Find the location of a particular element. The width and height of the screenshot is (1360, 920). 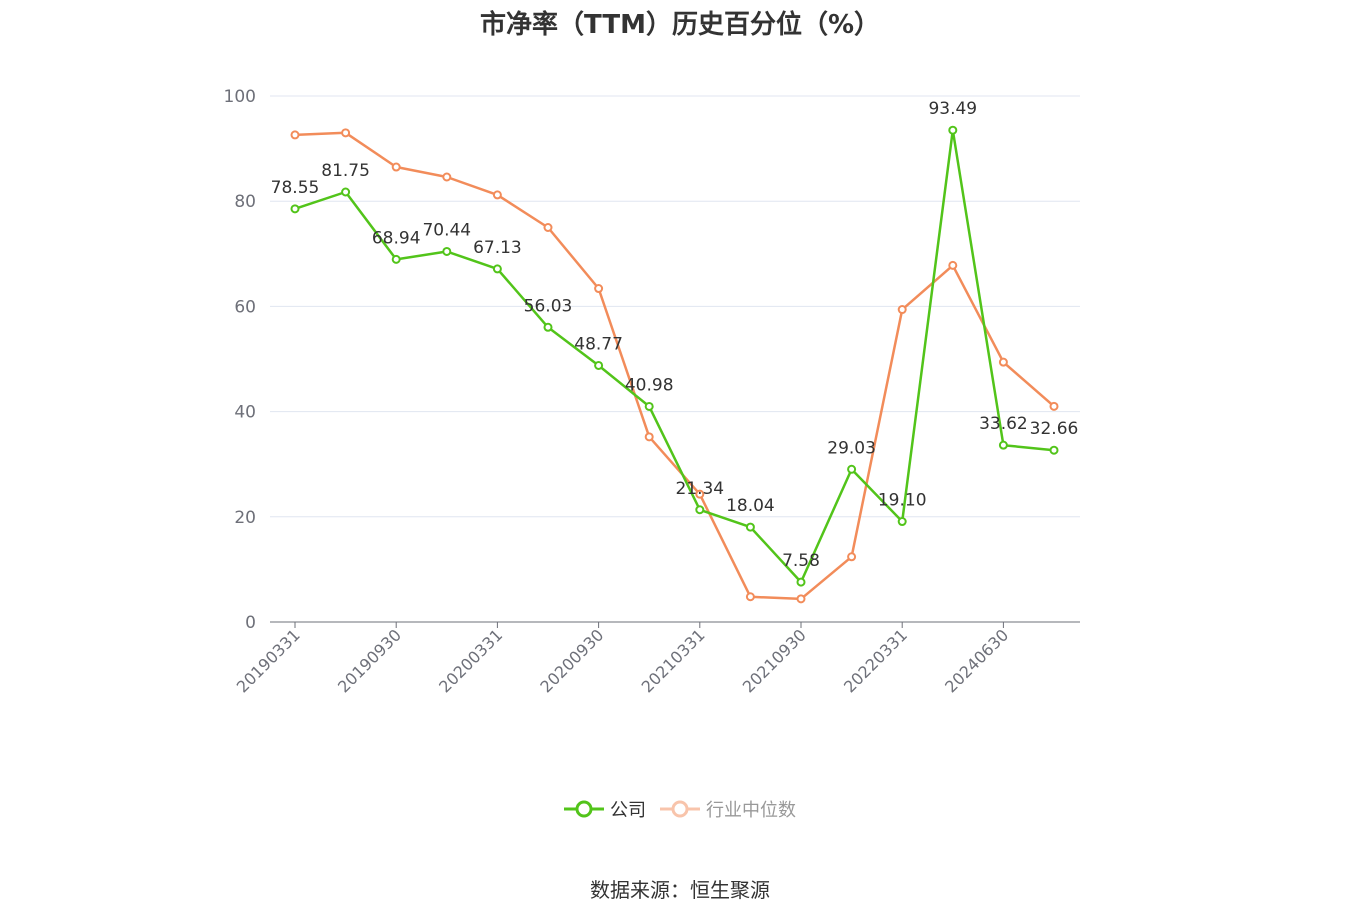

y-tick-label: 80 is located at coordinates (245, 202).